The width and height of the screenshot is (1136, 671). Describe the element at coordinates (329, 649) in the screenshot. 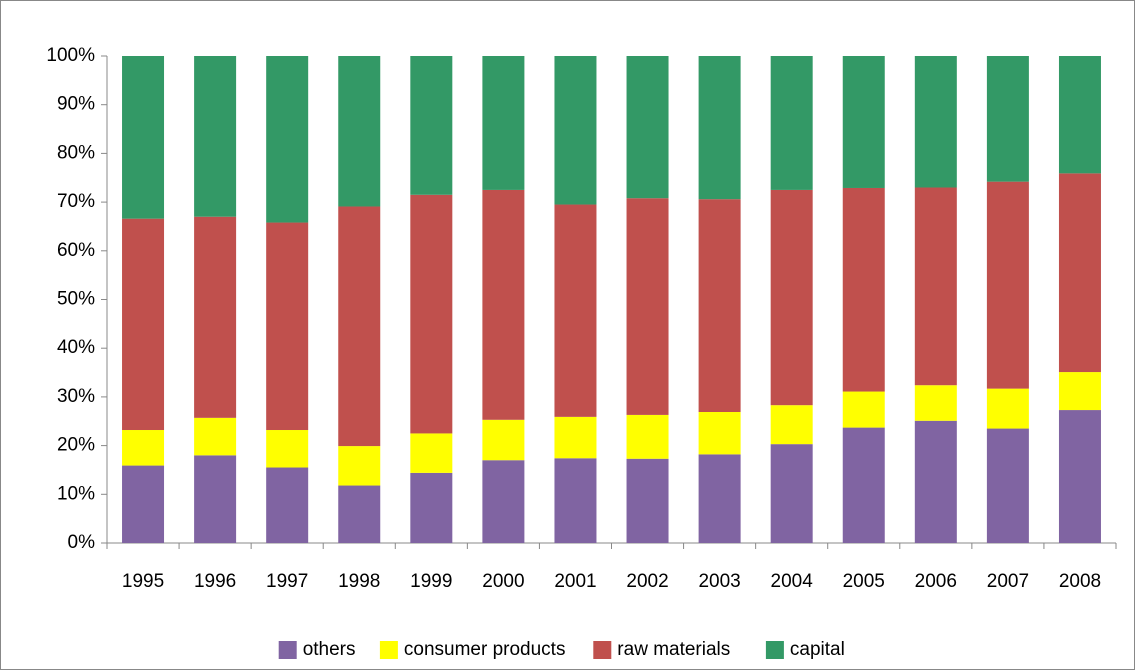

I see `legend-label: others` at that location.